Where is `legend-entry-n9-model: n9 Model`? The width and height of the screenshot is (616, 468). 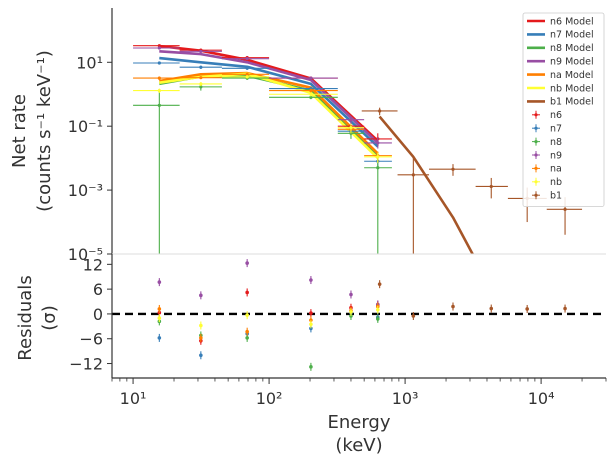 legend-entry-n9-model: n9 Model is located at coordinates (560, 62).